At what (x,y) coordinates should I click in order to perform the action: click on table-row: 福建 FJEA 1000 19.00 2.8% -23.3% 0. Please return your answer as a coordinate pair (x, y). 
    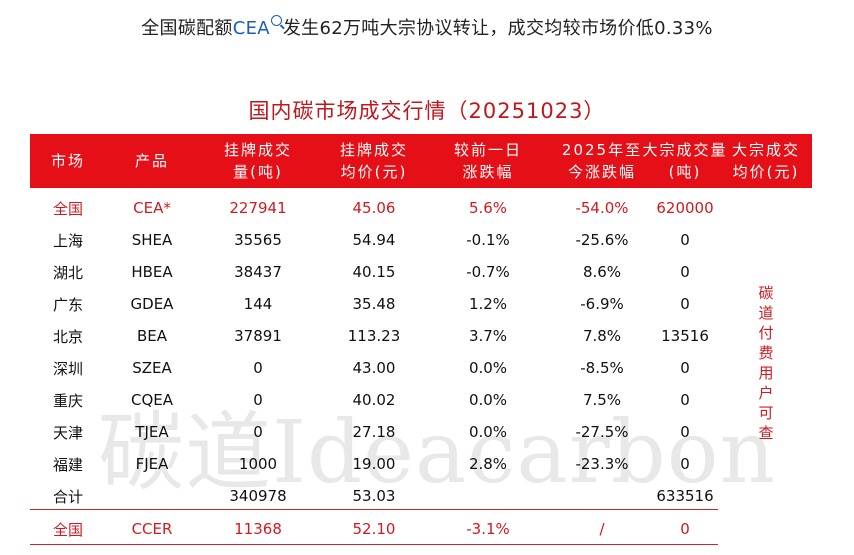
    Looking at the image, I should click on (421, 464).